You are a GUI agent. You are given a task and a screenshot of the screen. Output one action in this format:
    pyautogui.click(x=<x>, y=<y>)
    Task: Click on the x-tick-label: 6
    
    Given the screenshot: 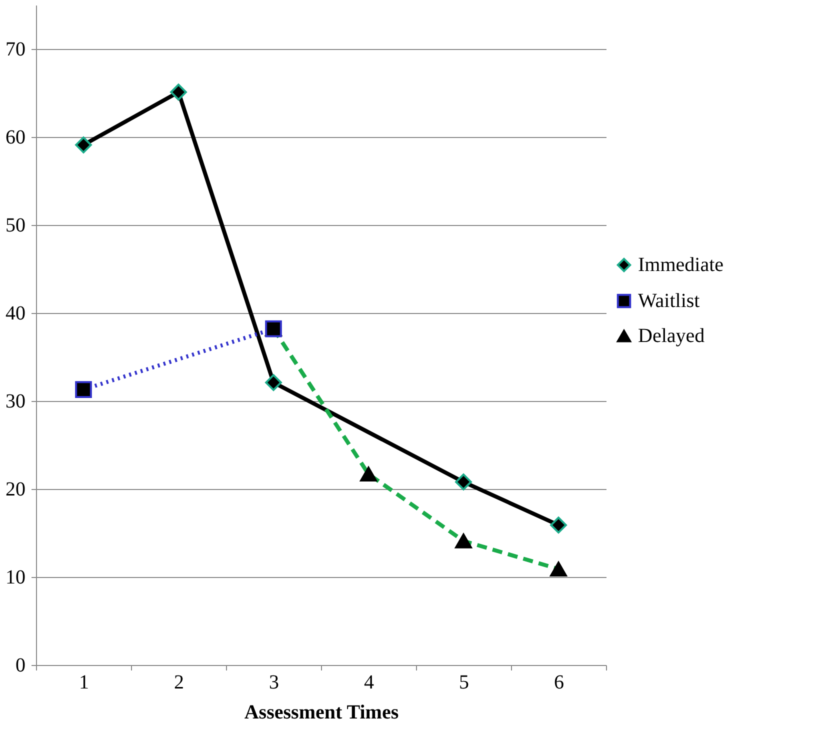 What is the action you would take?
    pyautogui.click(x=559, y=683)
    